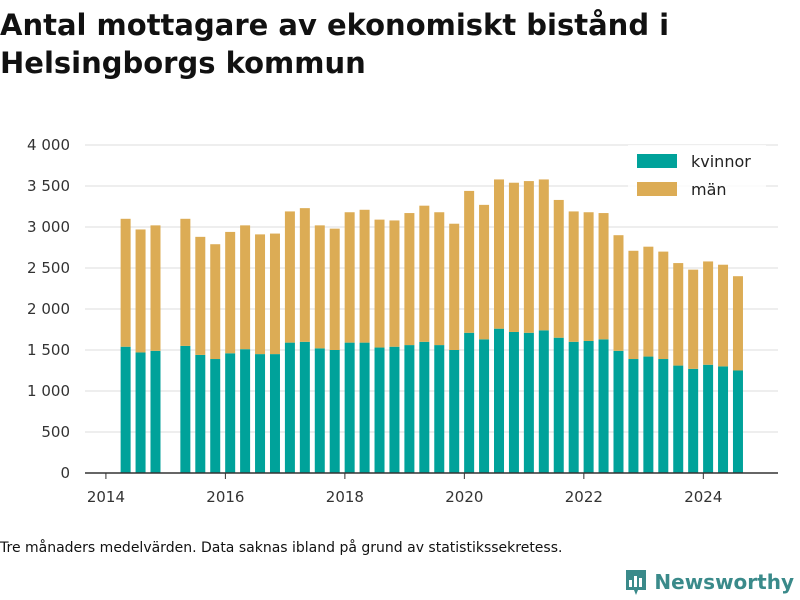  Describe the element at coordinates (431, 489) in the screenshot. I see `x-axis: 2014 2016 2018 2020 2022 2024` at that location.